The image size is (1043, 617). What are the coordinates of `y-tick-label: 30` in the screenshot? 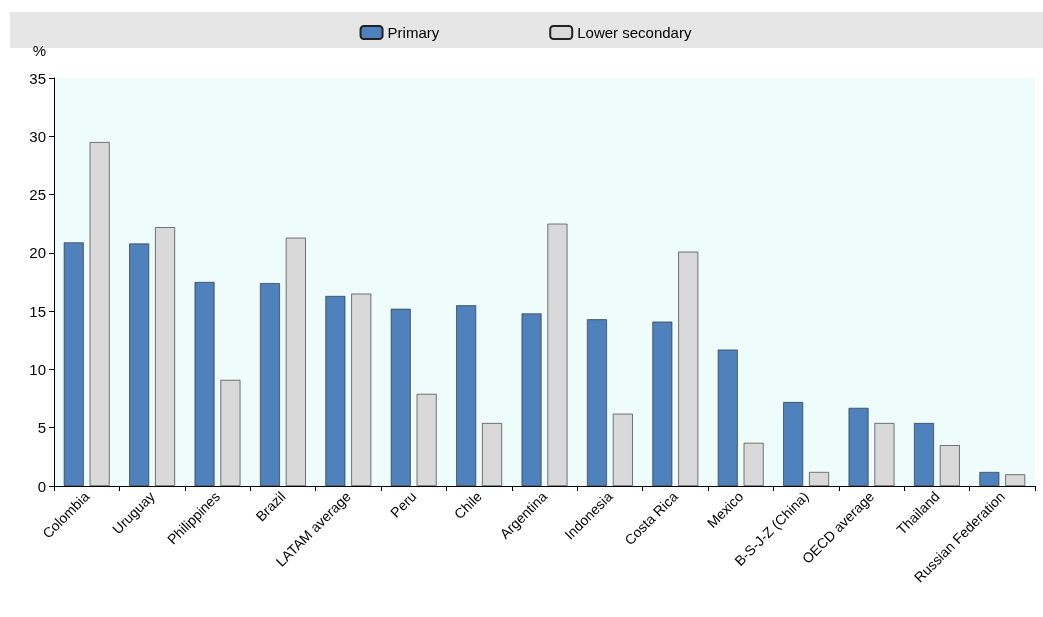 It's located at (37, 136).